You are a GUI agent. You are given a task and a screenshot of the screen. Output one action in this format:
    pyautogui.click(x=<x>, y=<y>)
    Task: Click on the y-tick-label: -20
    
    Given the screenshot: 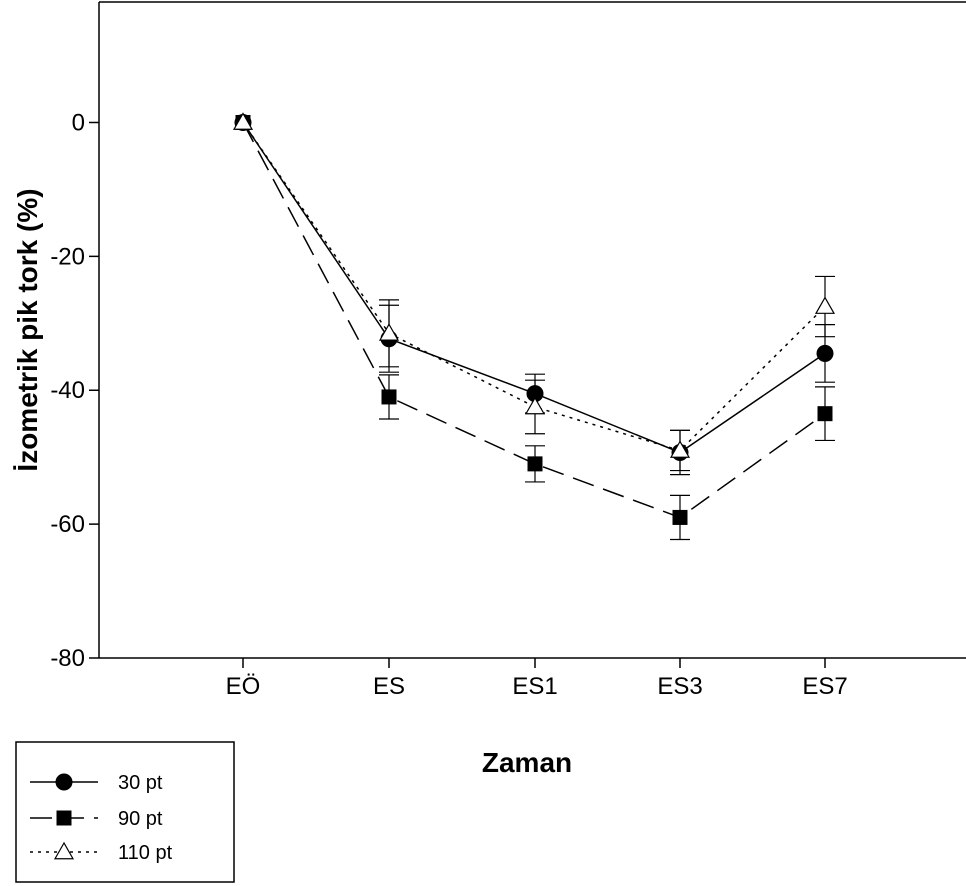 What is the action you would take?
    pyautogui.click(x=67, y=256)
    